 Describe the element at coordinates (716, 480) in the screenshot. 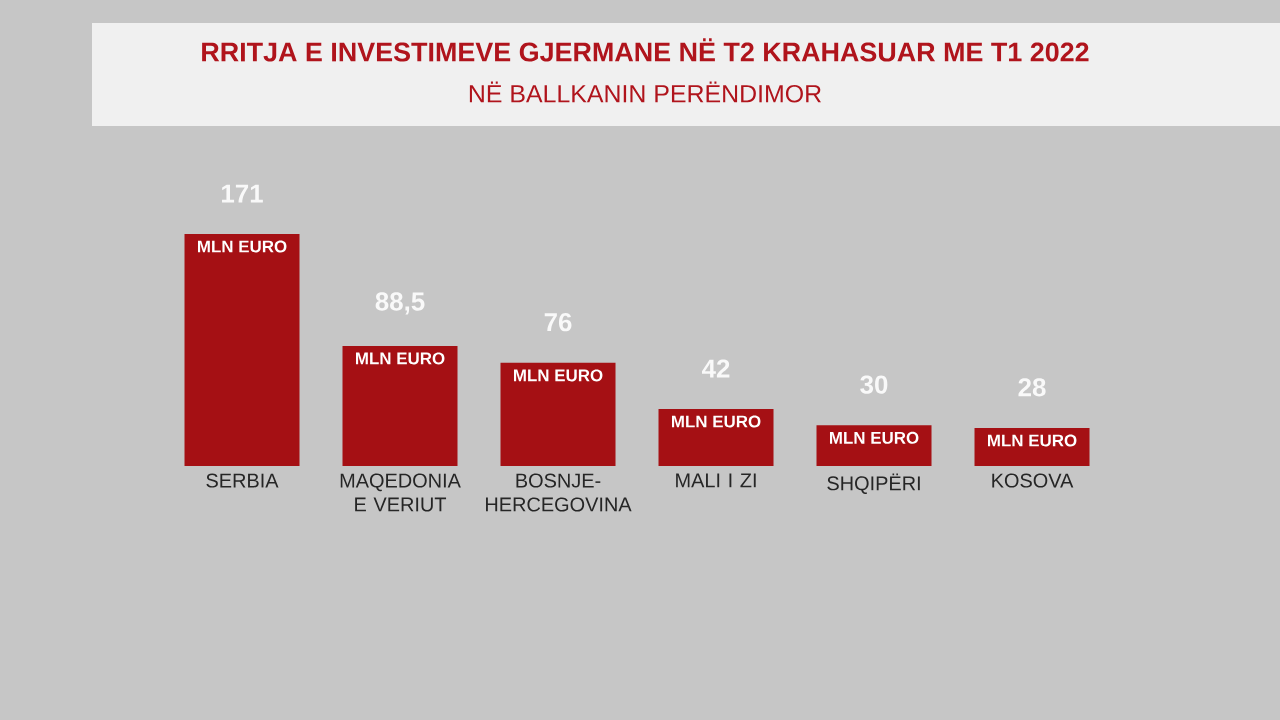

I see `x-tick-label: MALI I ZI` at that location.